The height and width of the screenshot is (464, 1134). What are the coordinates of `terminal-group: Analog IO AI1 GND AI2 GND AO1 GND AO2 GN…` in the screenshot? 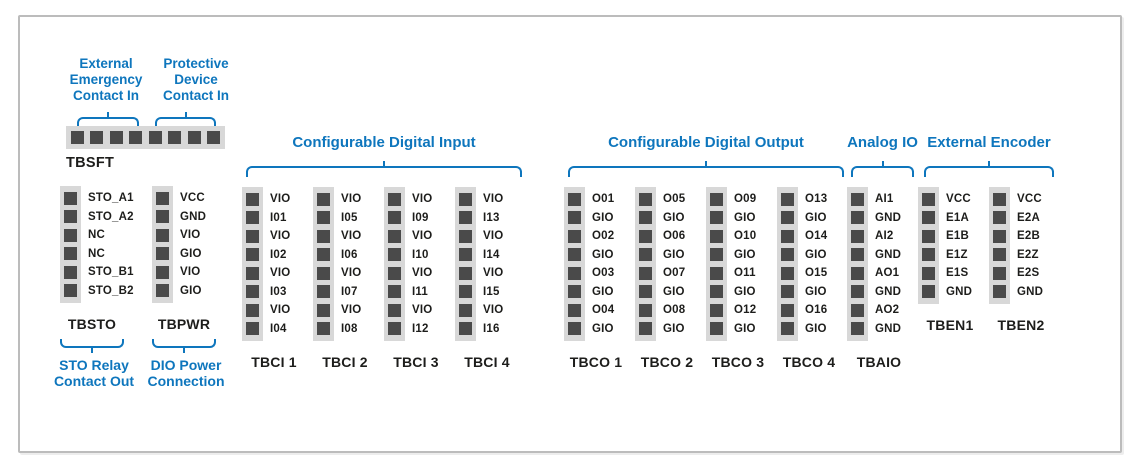 It's located at (882, 252).